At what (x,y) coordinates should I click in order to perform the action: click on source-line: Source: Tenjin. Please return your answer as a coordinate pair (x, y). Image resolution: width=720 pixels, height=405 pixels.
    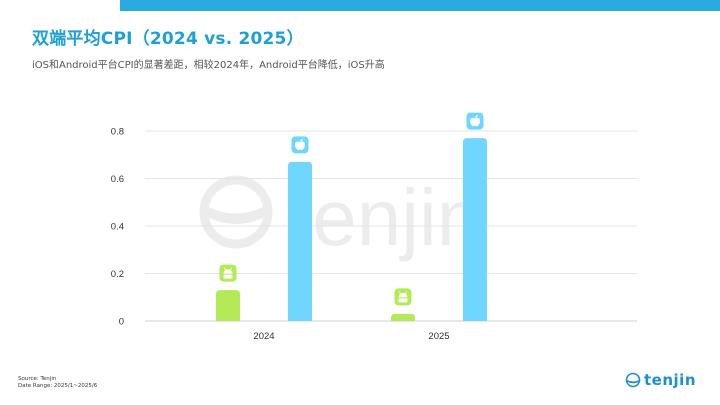
    Looking at the image, I should click on (37, 379).